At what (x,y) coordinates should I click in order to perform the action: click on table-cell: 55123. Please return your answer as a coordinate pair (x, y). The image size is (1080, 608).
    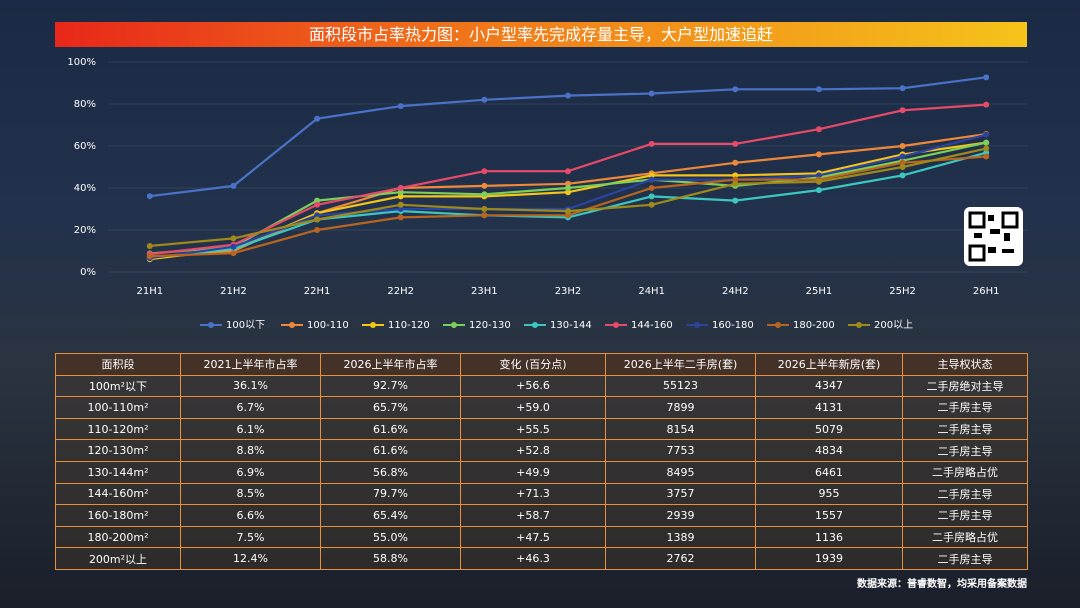
    Looking at the image, I should click on (680, 386).